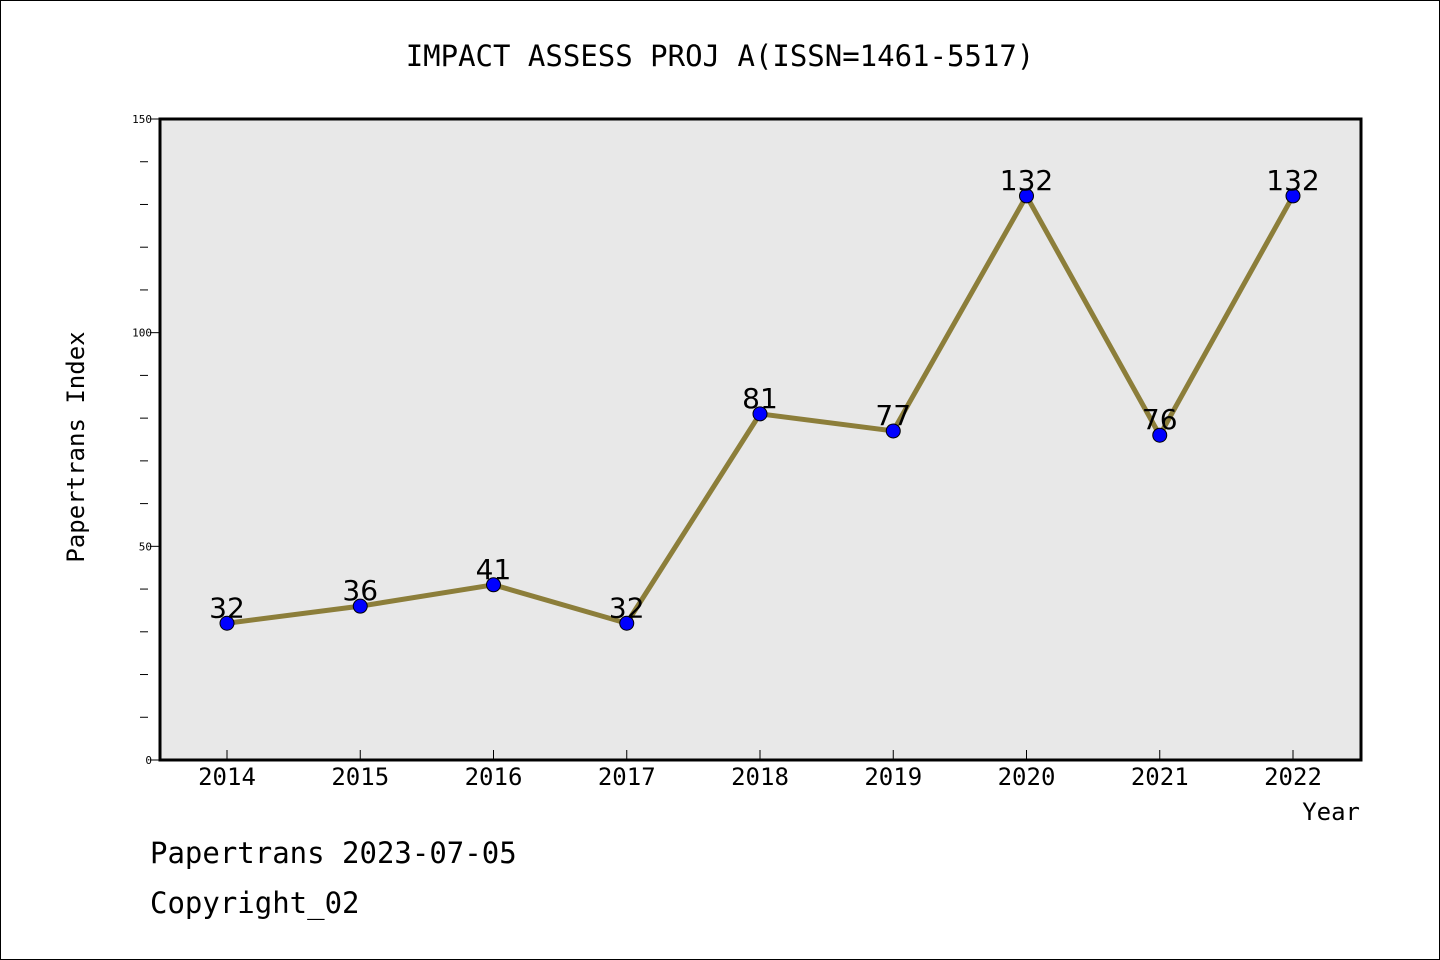 The image size is (1440, 960). What do you see at coordinates (227, 777) in the screenshot?
I see `x-tick-label: 2014` at bounding box center [227, 777].